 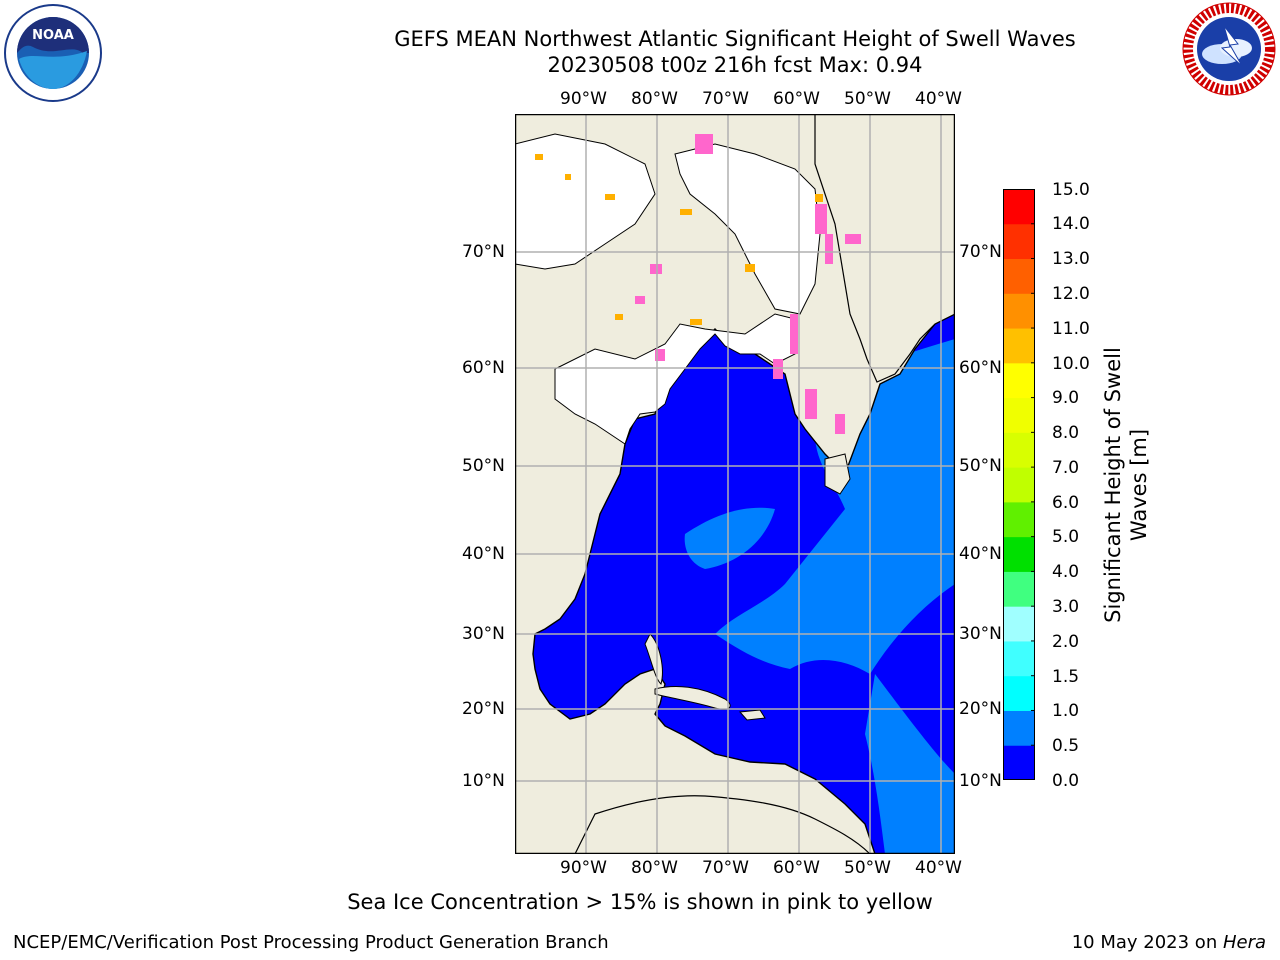 I want to click on lon-label-top-80w: 80°W, so click(x=654, y=99).